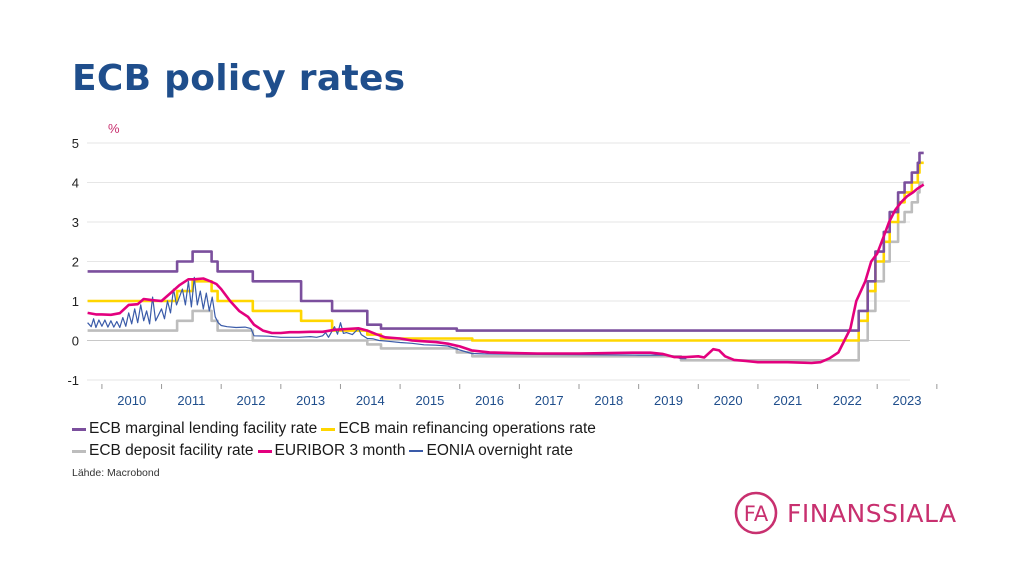 The image size is (1024, 576). I want to click on legend-item-deposit-facility: ECB deposit facility rate, so click(163, 451).